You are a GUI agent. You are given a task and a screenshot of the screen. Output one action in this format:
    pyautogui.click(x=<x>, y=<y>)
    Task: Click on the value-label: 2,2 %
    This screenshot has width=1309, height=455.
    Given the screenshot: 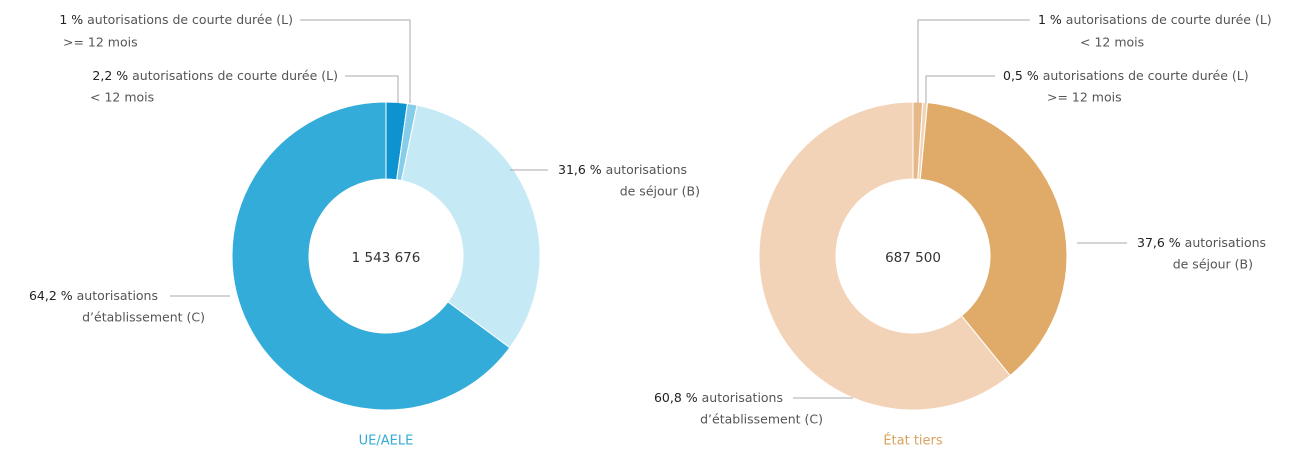 What is the action you would take?
    pyautogui.click(x=110, y=75)
    